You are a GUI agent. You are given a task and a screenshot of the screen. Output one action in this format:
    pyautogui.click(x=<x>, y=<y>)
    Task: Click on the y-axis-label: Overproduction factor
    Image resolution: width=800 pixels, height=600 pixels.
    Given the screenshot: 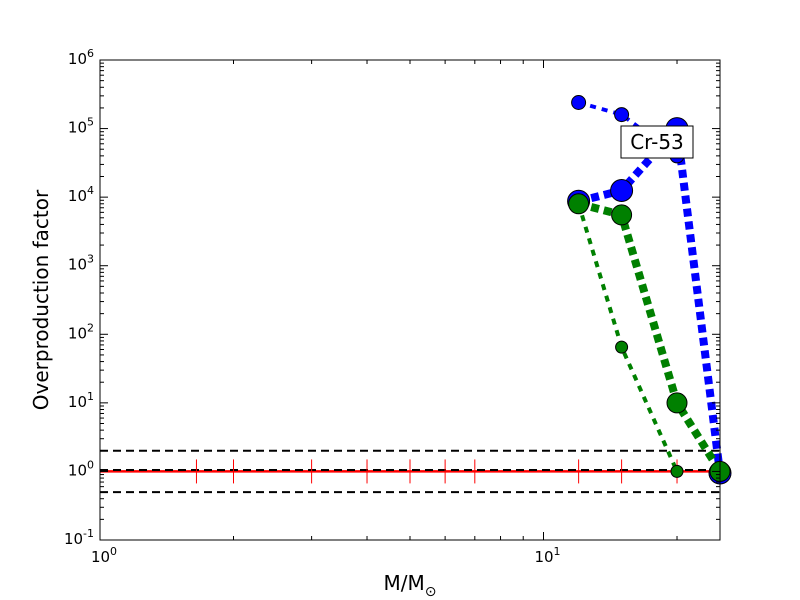 What is the action you would take?
    pyautogui.click(x=41, y=299)
    